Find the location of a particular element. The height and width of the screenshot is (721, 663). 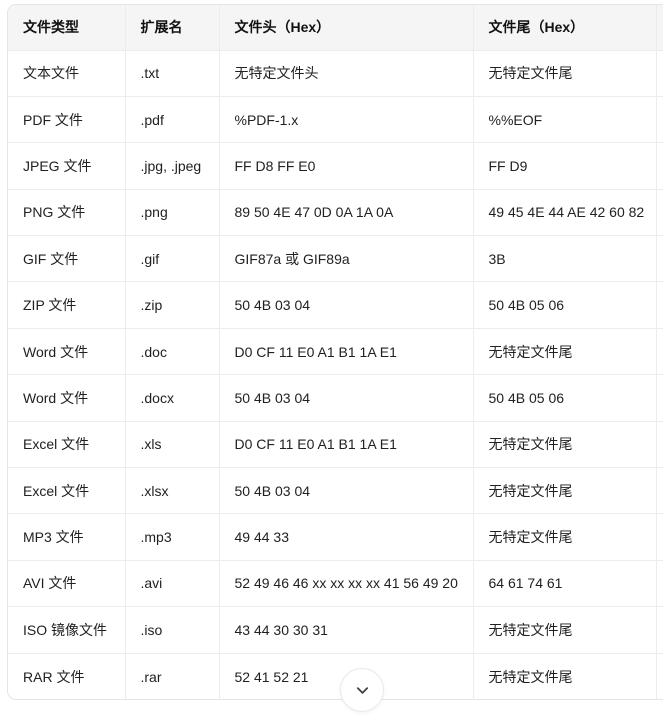

table-row: JPEG 文件 .jpg, .jpeg FF D8 FF E0 FF D9 is located at coordinates (335, 166).